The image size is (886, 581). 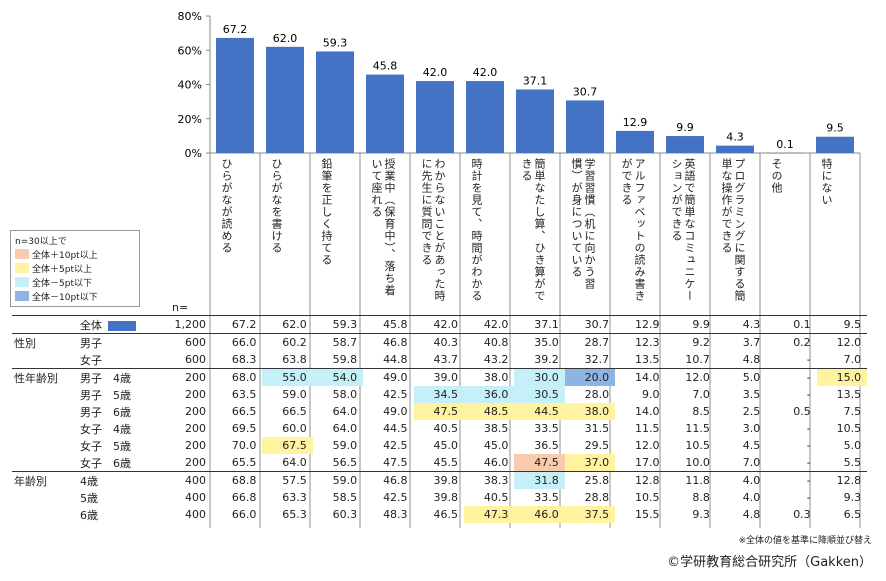 I want to click on table-cell: 37.0, so click(x=590, y=463).